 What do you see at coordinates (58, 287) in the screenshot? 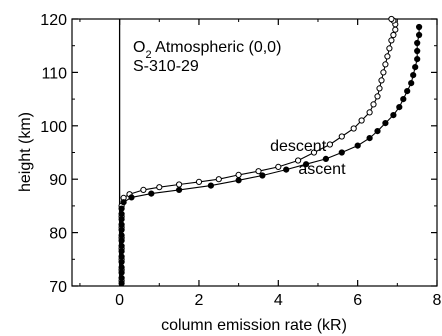
I see `y-tick-label: 70` at bounding box center [58, 287].